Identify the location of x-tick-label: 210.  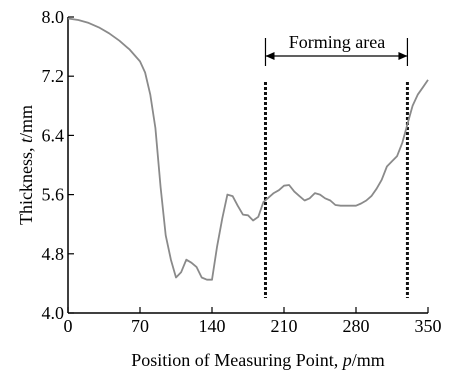
(284, 326).